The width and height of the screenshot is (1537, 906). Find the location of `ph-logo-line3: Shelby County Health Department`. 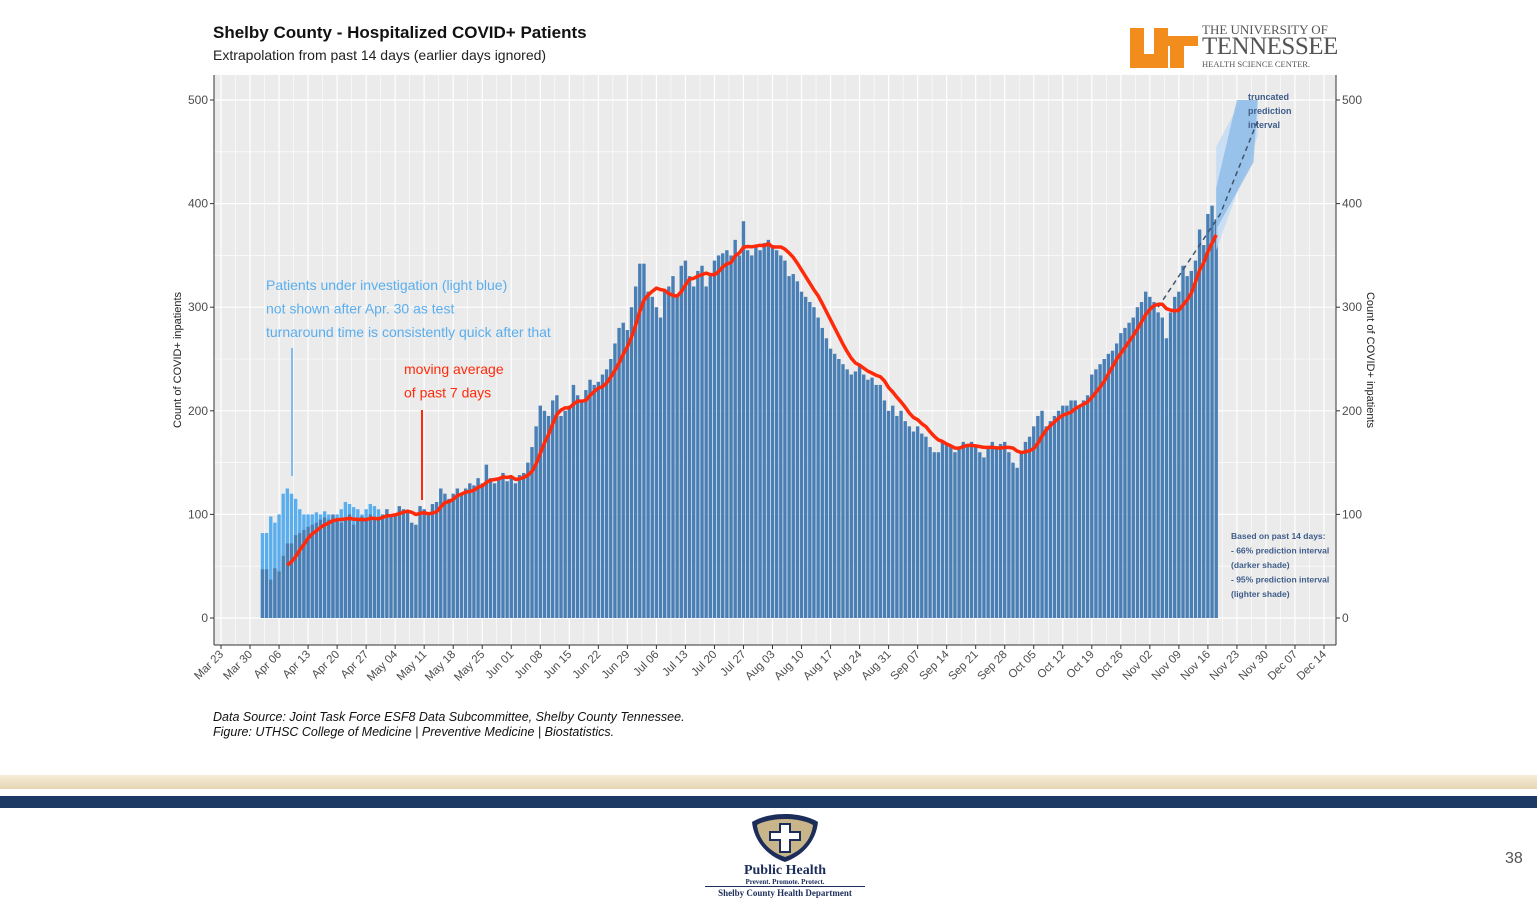

ph-logo-line3: Shelby County Health Department is located at coordinates (785, 893).